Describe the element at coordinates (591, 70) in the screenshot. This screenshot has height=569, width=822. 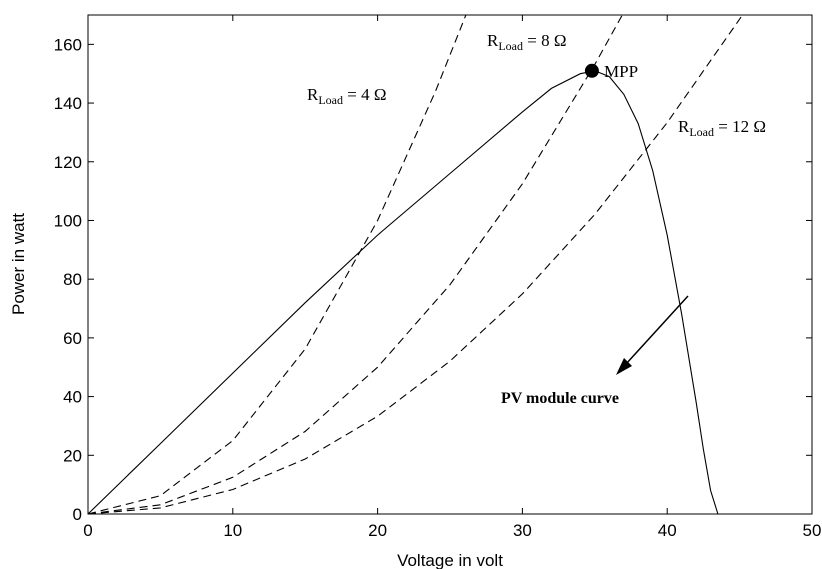
I see `mpp-marker` at that location.